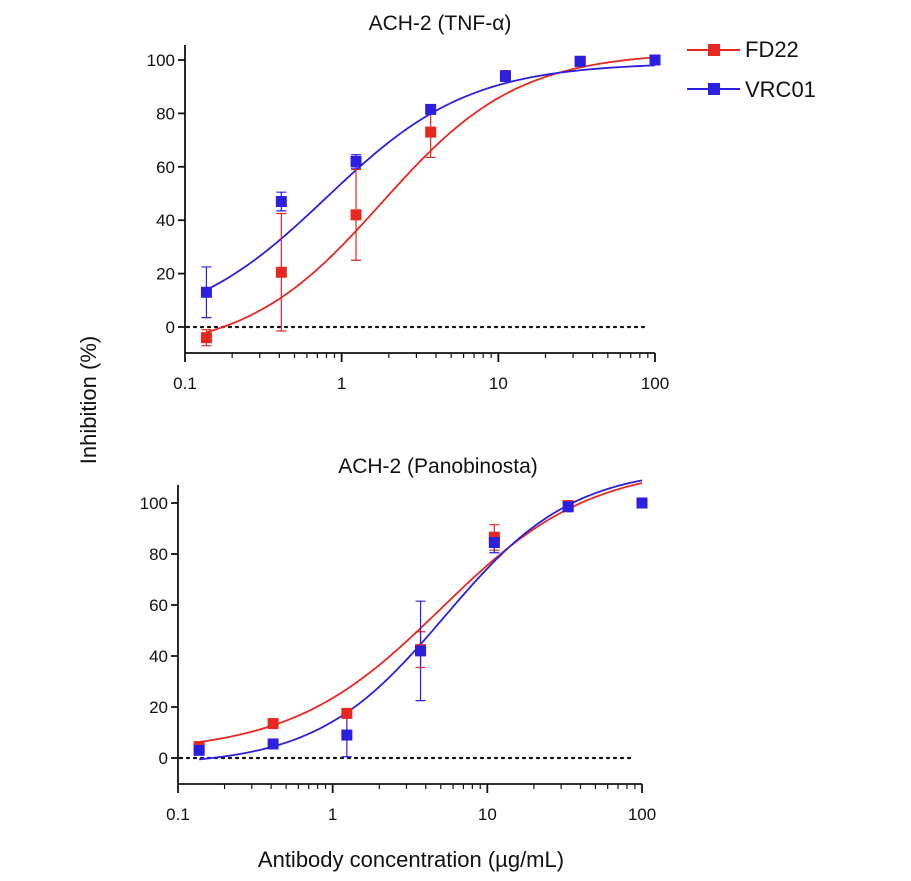  Describe the element at coordinates (438, 466) in the screenshot. I see `chart-title-panobinostat: ACH-2 (Panobinosta)` at that location.